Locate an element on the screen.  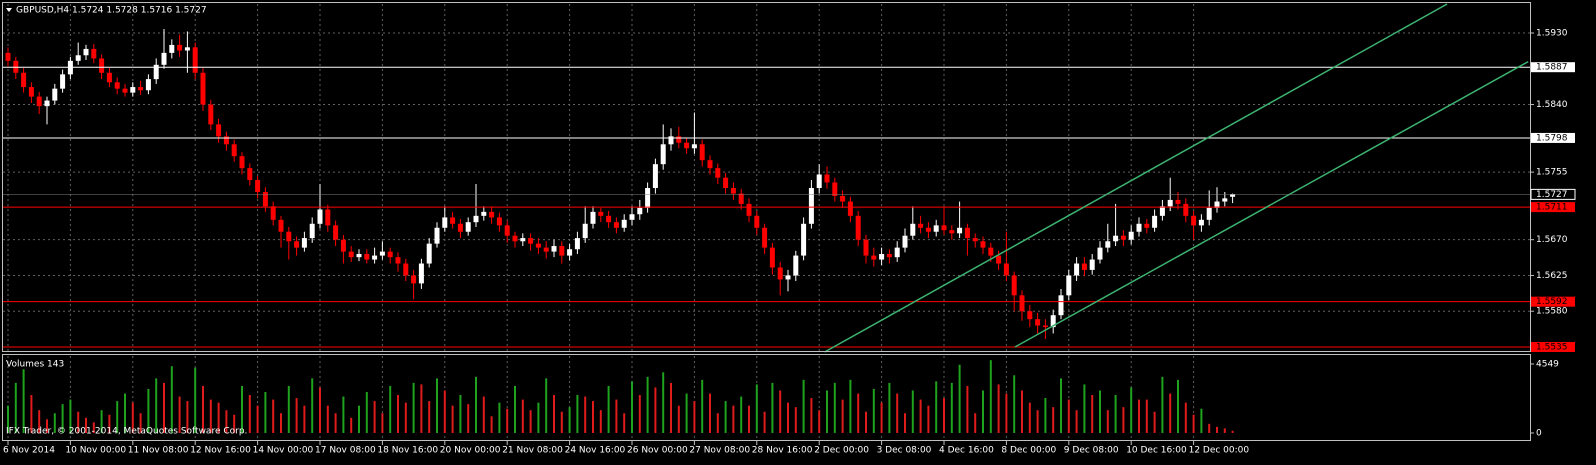
menu-arrow is located at coordinates (9, 10).